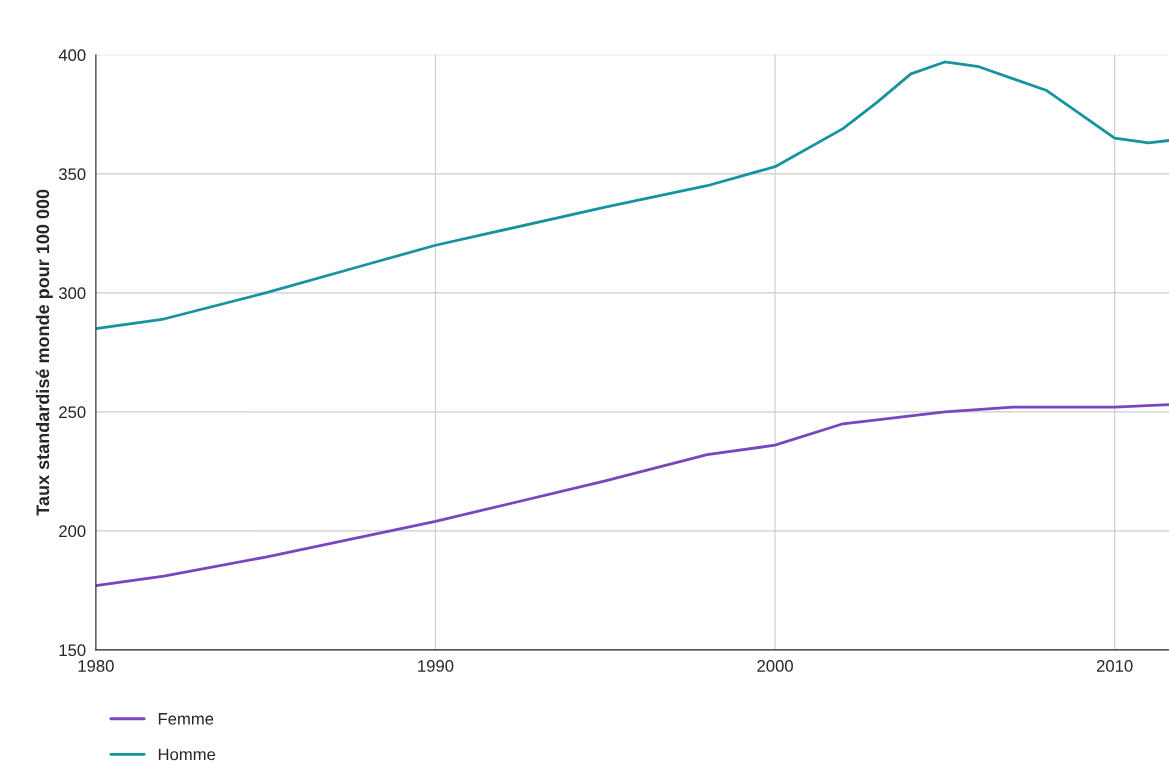 Image resolution: width=1169 pixels, height=783 pixels. I want to click on x-tick-label: 1980, so click(96, 666).